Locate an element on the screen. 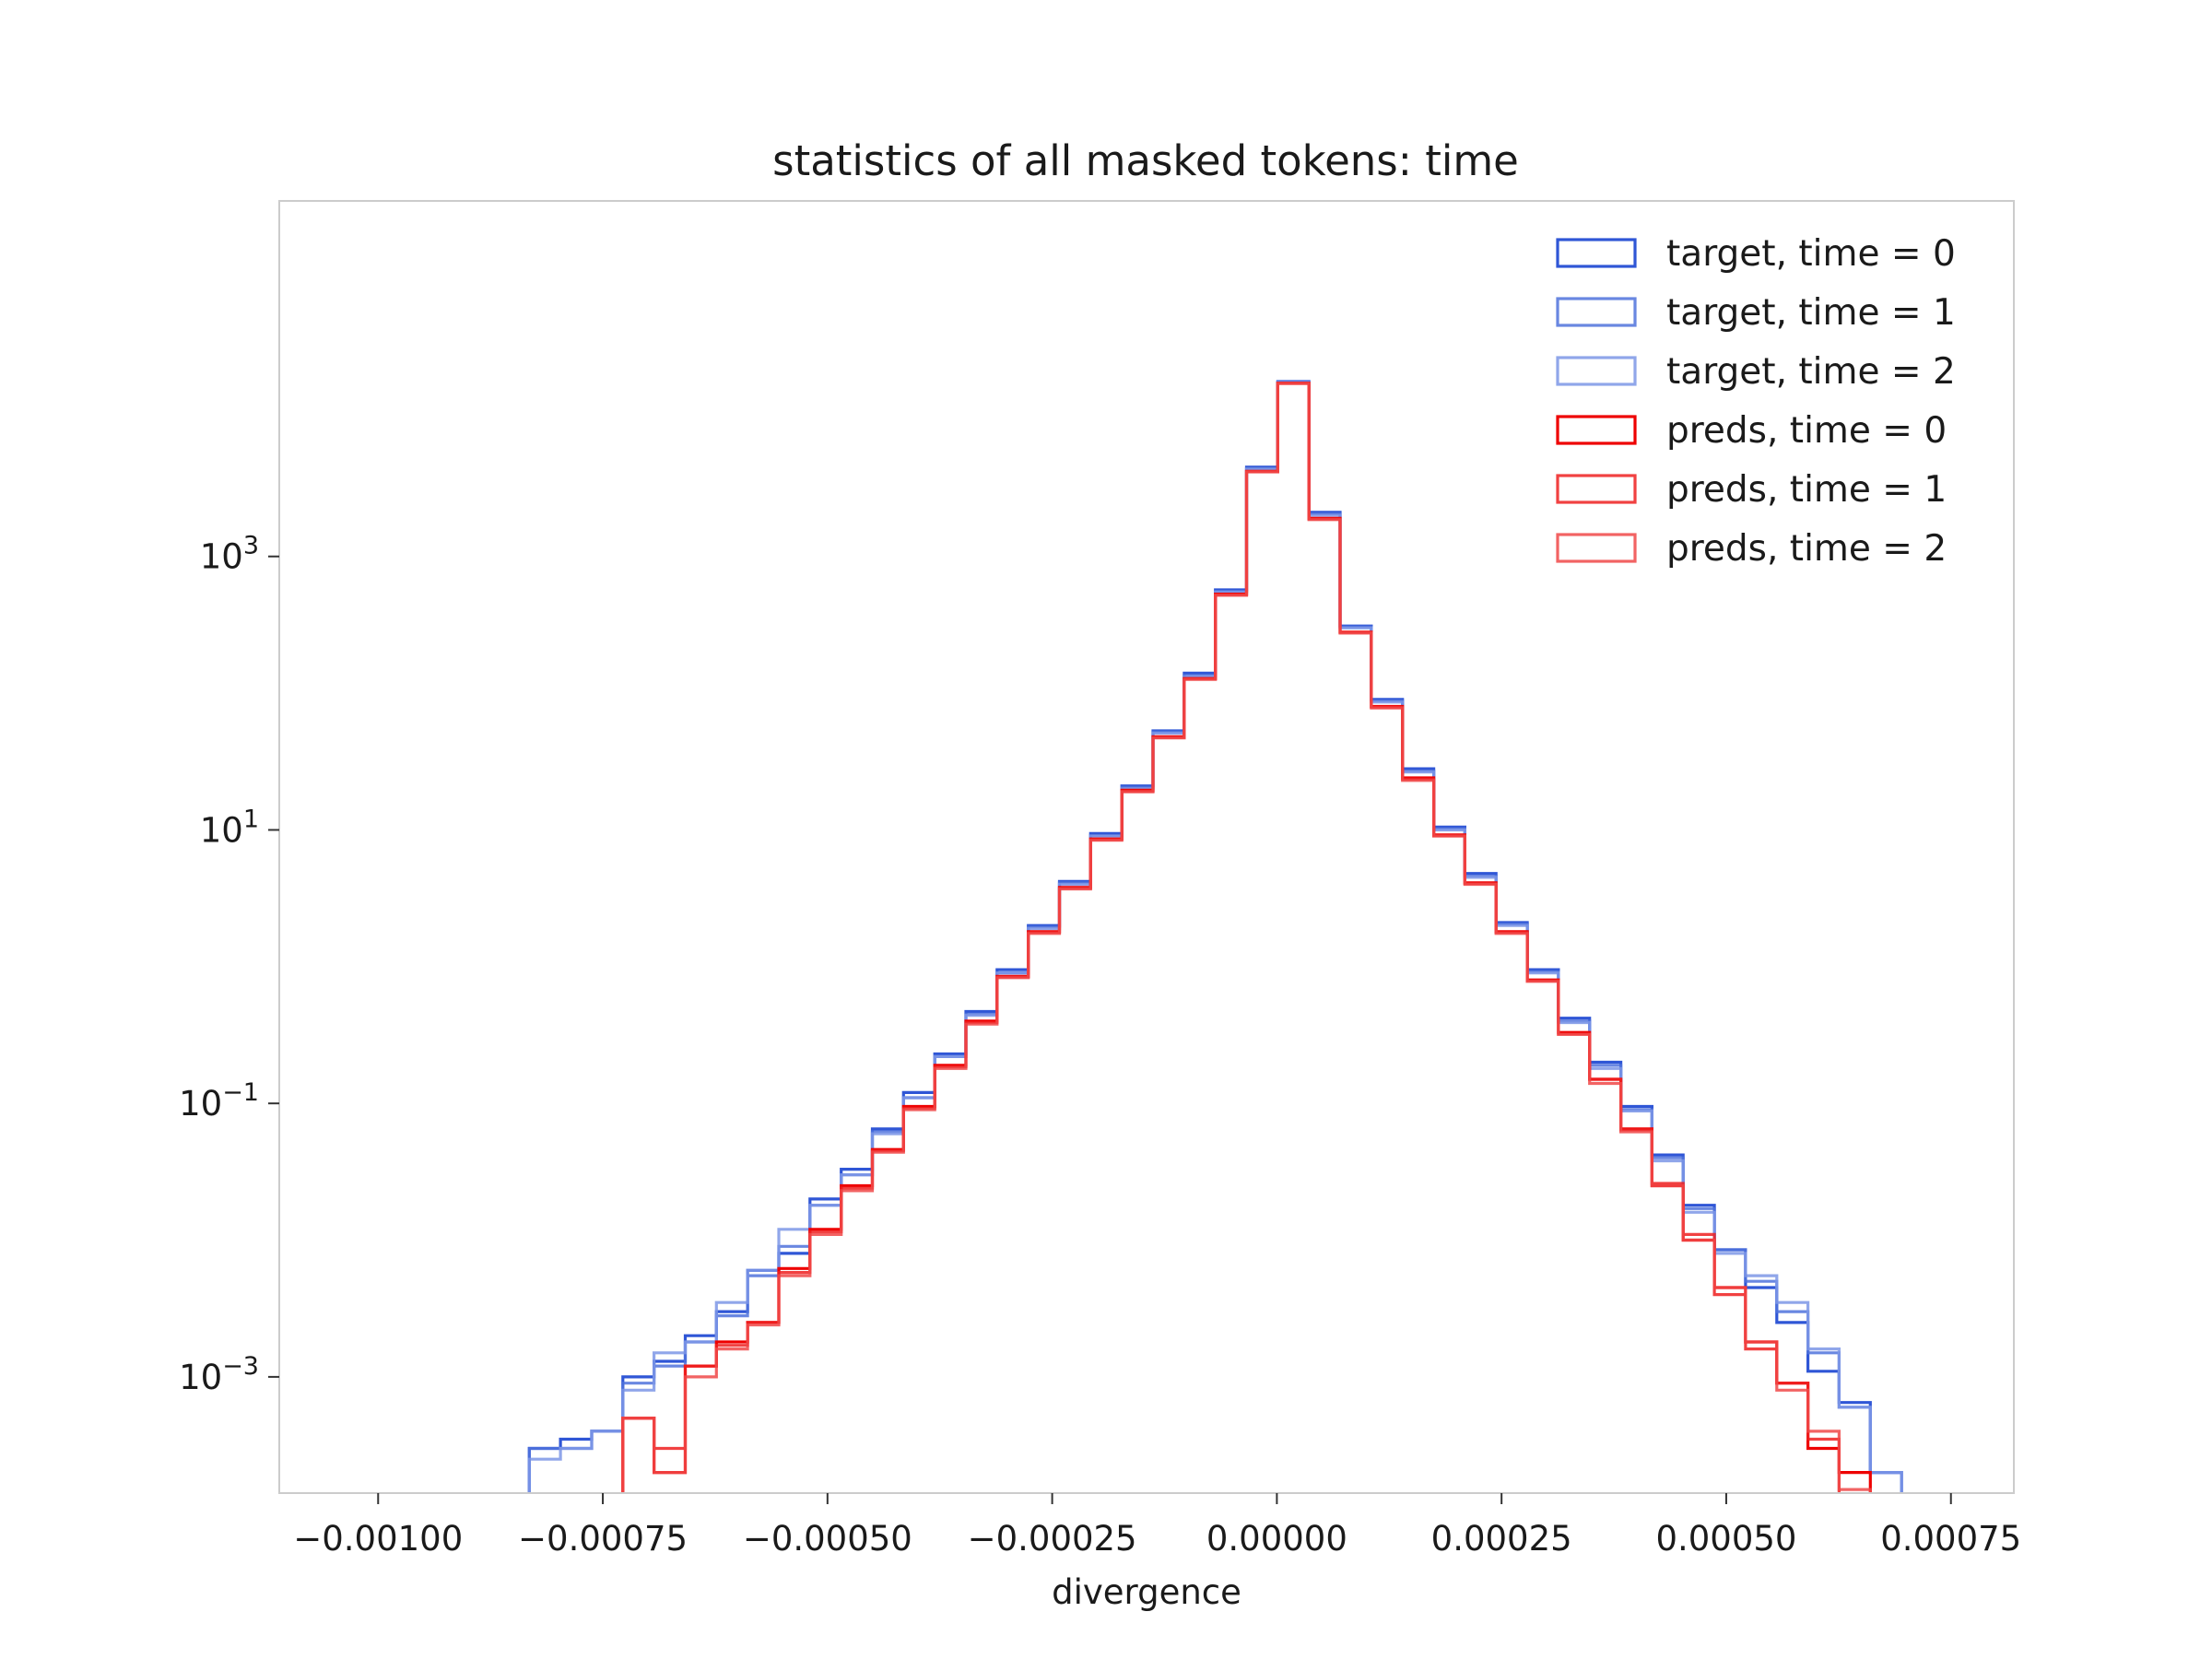  x-tick-label: 0.00075 is located at coordinates (1950, 1539).